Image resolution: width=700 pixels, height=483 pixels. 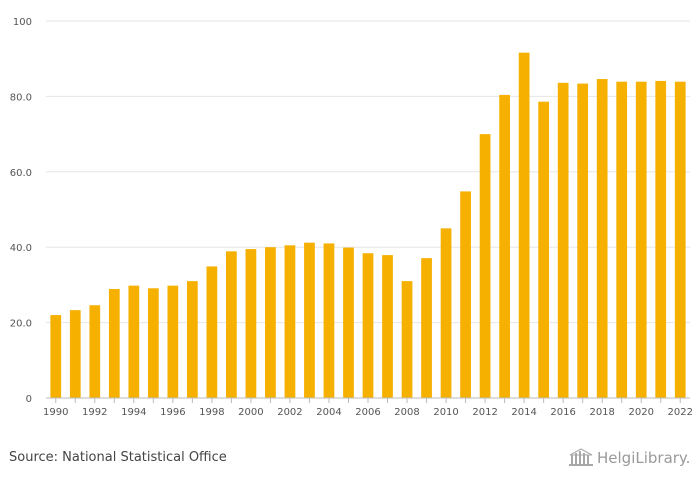 I want to click on y-axis-ticks: 0 20.0 40.0 60.0 80.0 100, so click(x=21, y=211).